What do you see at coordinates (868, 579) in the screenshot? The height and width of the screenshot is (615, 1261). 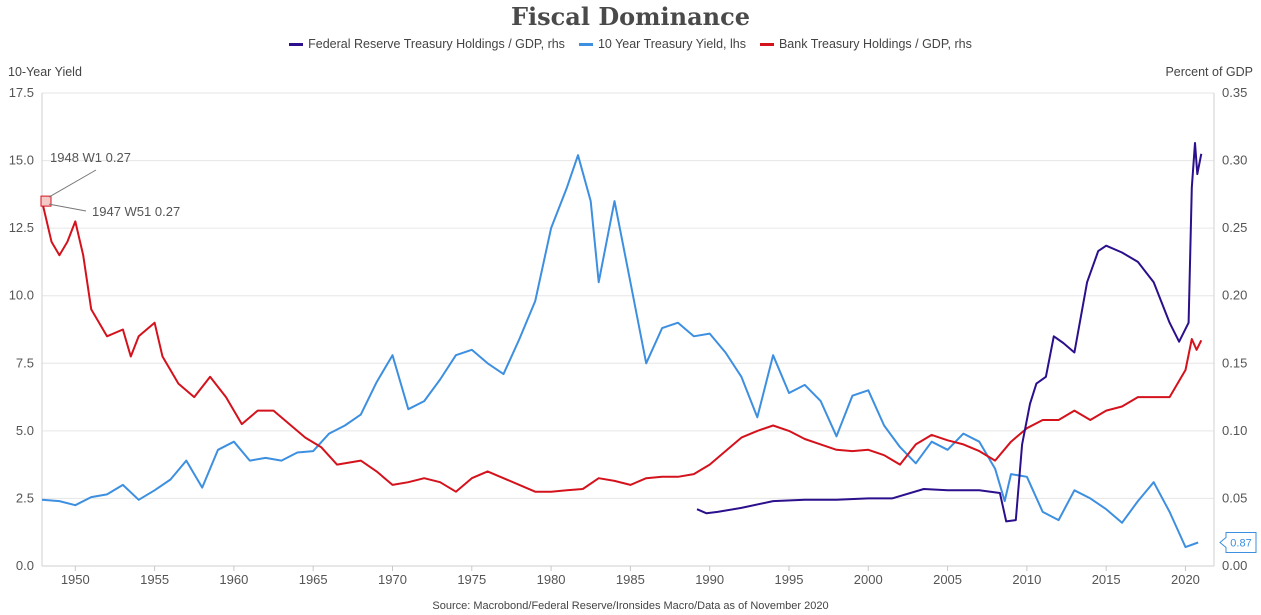 I see `x-tick-label: 2000` at bounding box center [868, 579].